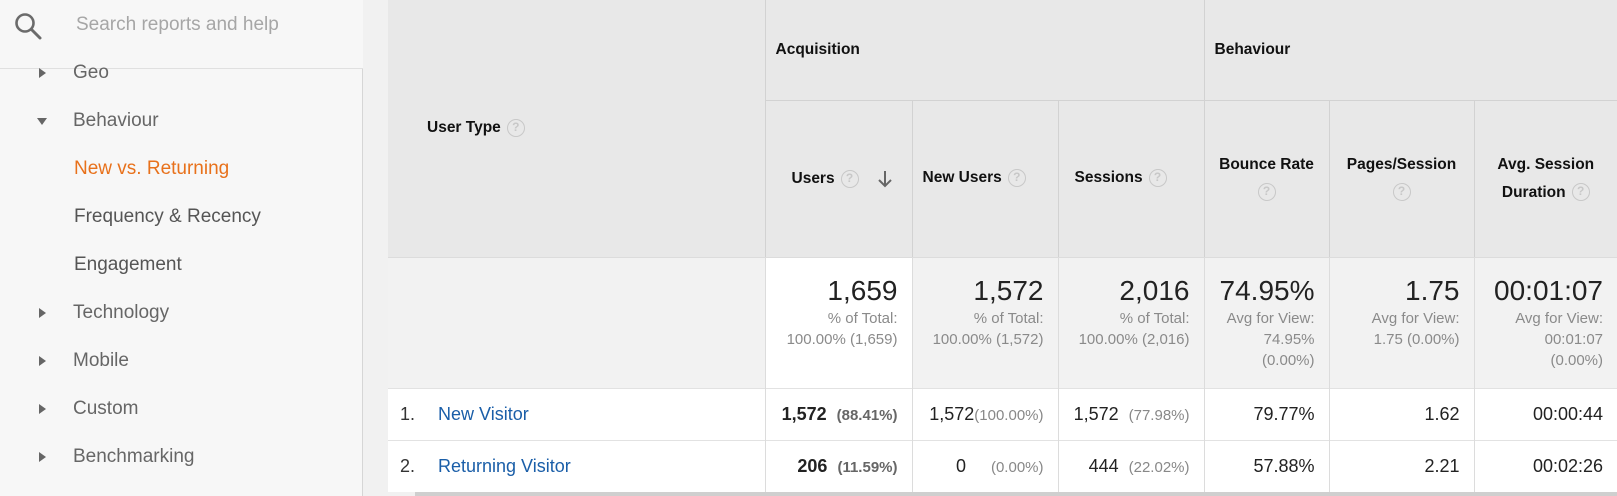 The image size is (1617, 496). What do you see at coordinates (960, 465) in the screenshot?
I see `cell-value: 0` at bounding box center [960, 465].